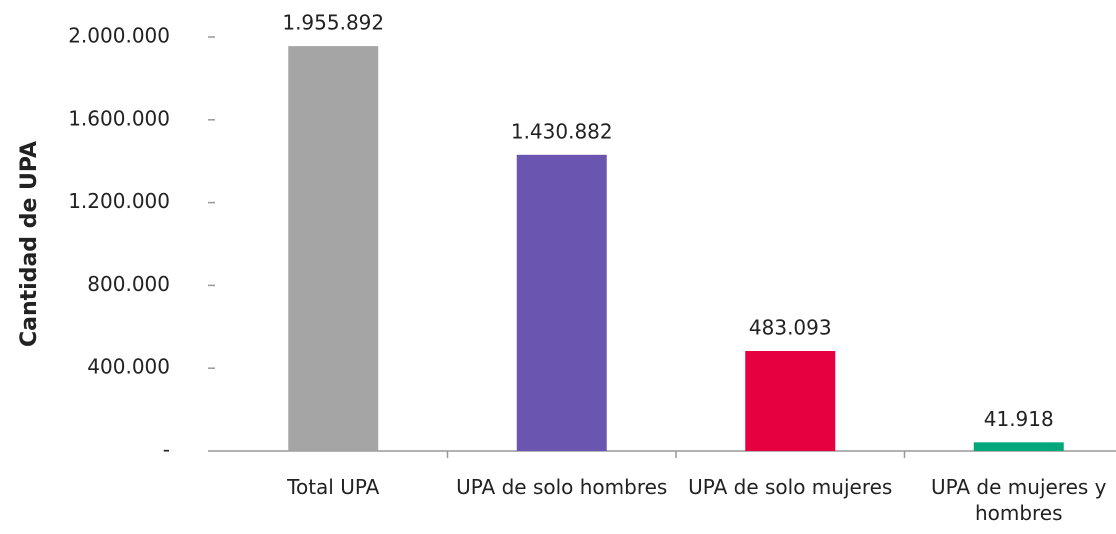 This screenshot has width=1116, height=534. What do you see at coordinates (333, 487) in the screenshot?
I see `x-tick-label: Total UPA` at bounding box center [333, 487].